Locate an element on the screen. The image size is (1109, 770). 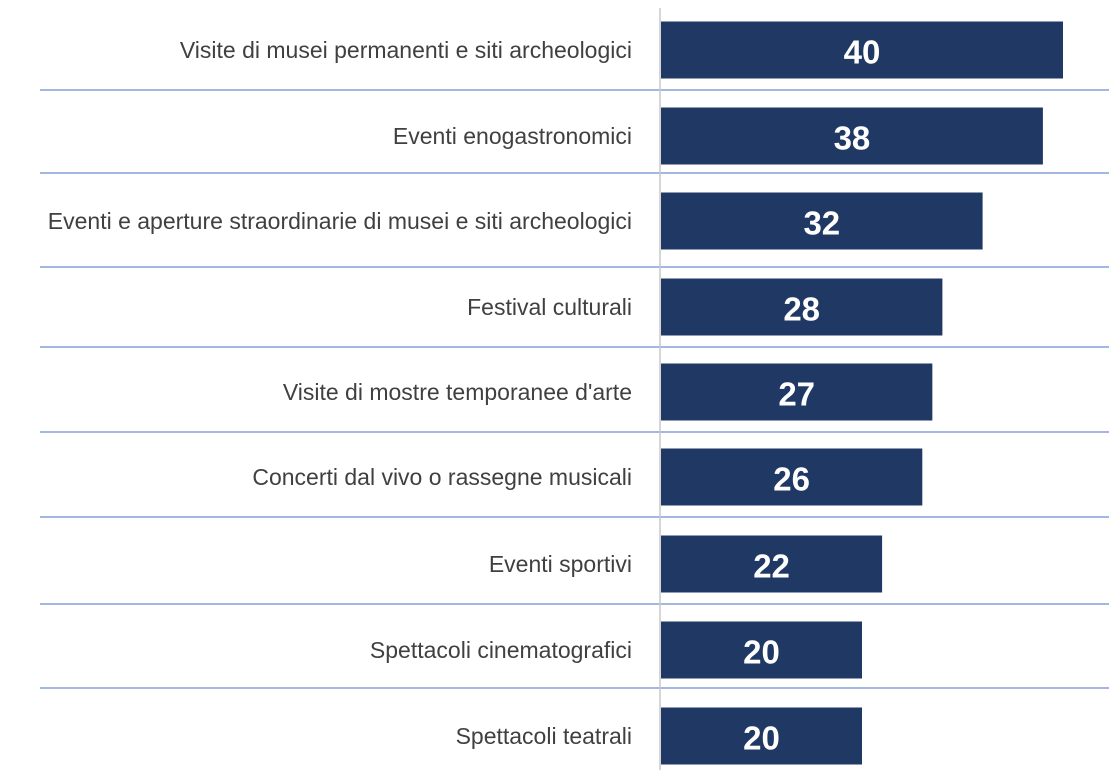
value-label: 26 is located at coordinates (791, 479).